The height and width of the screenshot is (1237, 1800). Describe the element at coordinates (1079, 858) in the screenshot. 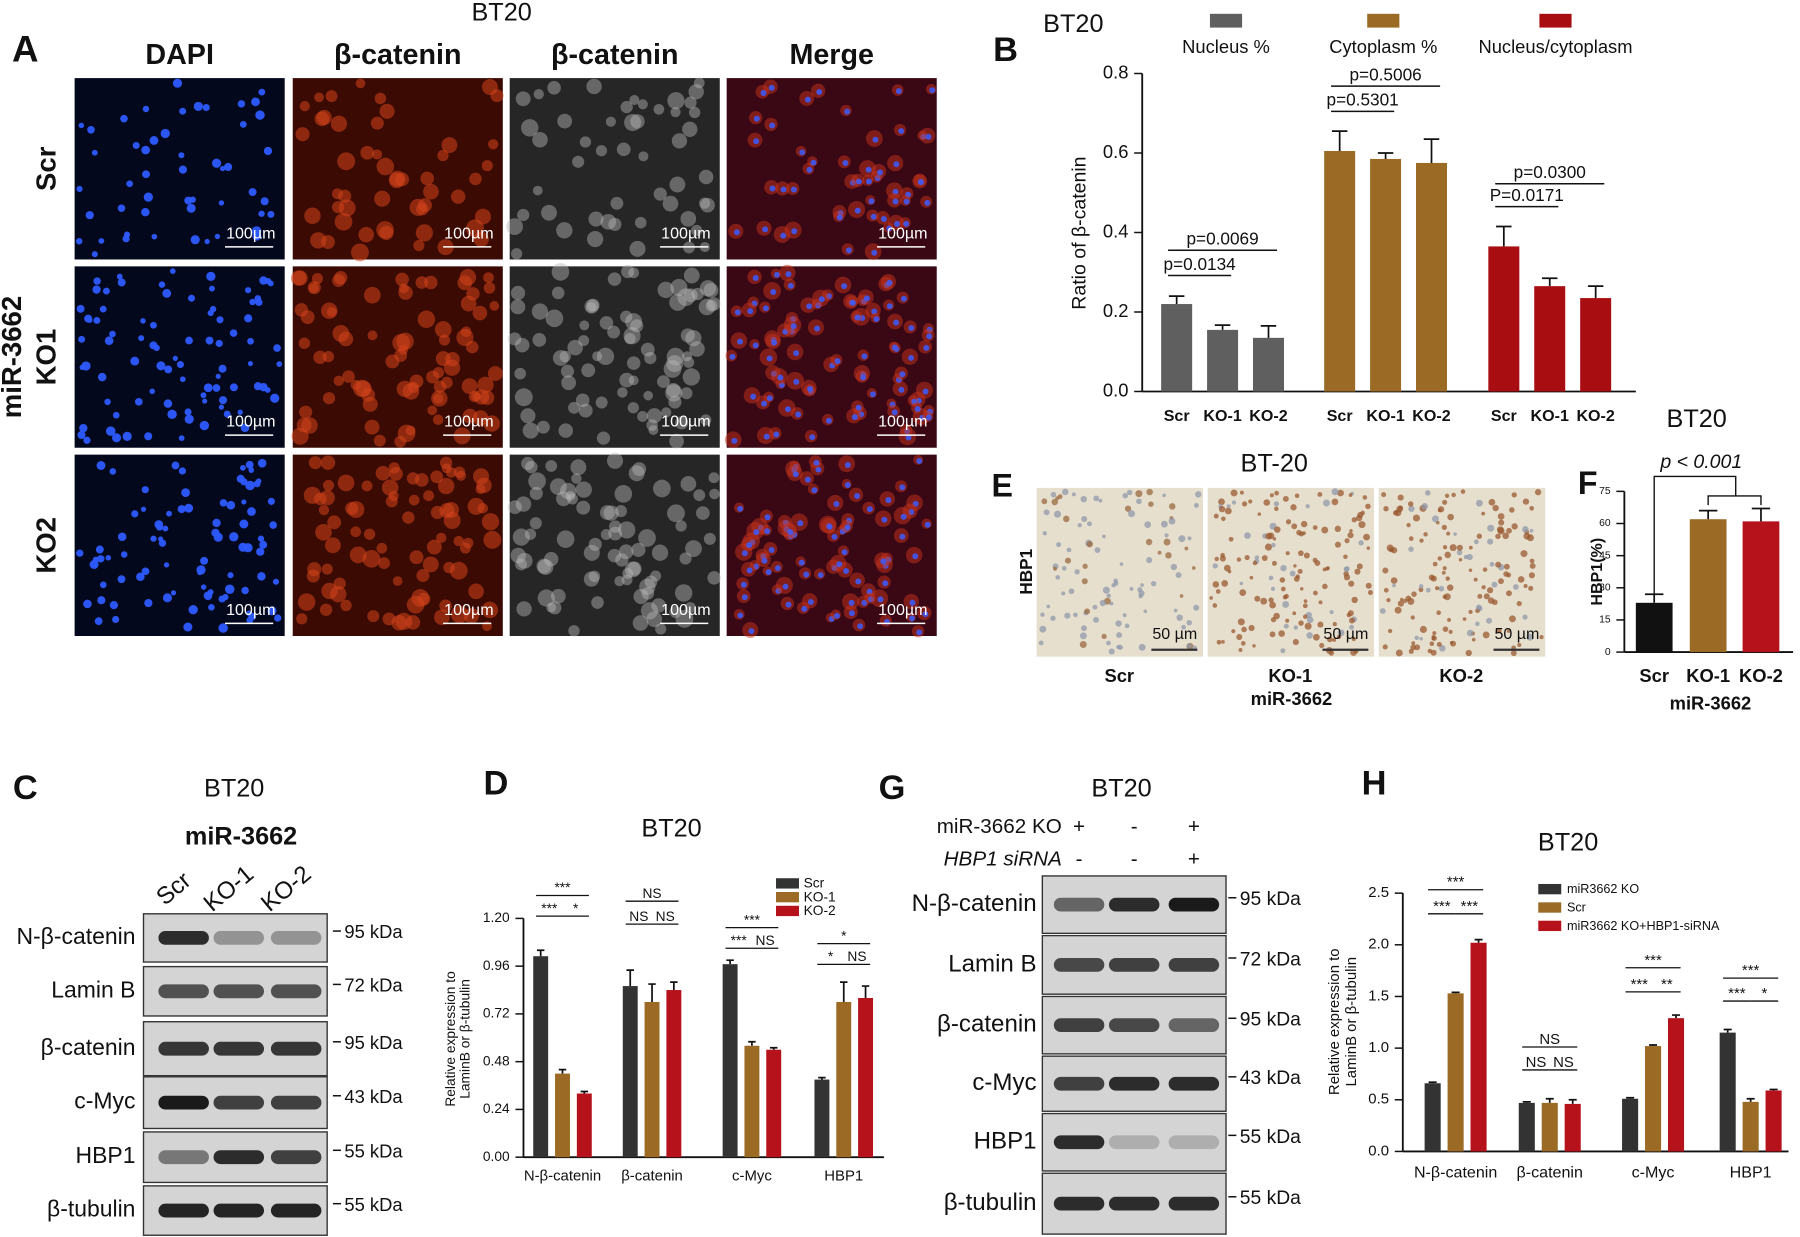

I see `condition-sign: -` at that location.